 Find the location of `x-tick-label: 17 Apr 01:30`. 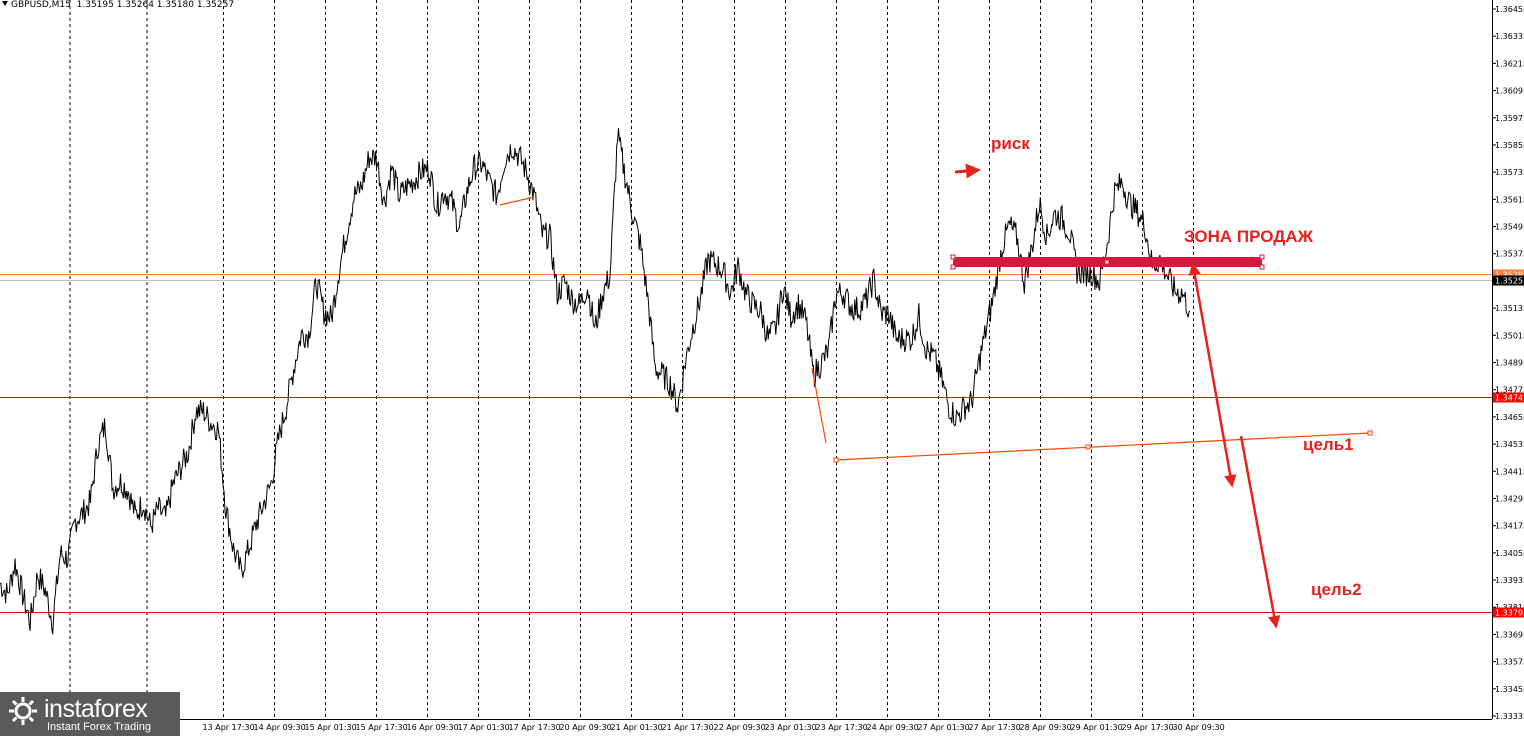

x-tick-label: 17 Apr 01:30 is located at coordinates (484, 727).